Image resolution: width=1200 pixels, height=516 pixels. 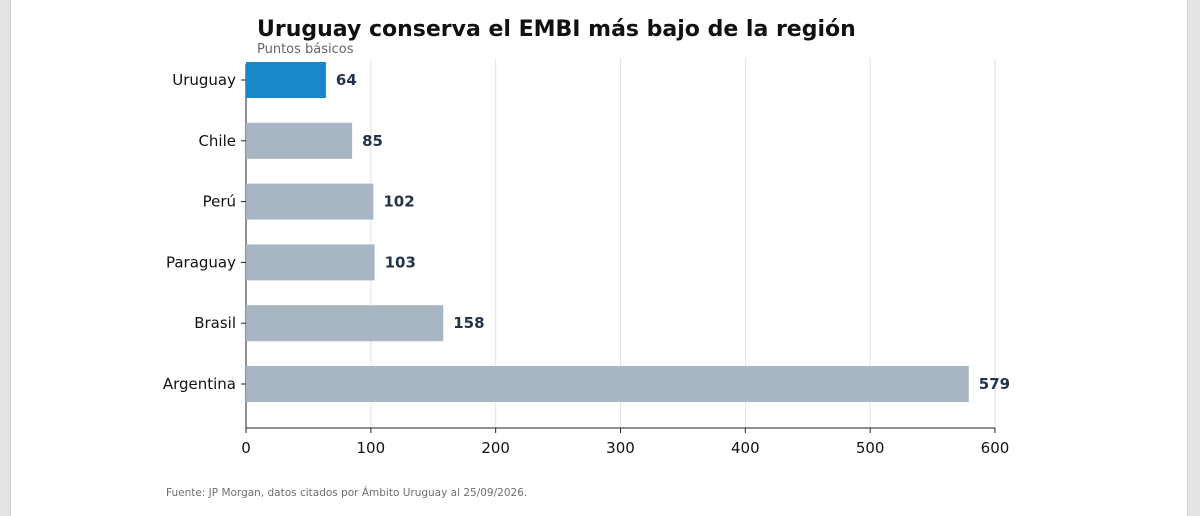 What do you see at coordinates (199, 384) in the screenshot?
I see `category-label: Argentina` at bounding box center [199, 384].